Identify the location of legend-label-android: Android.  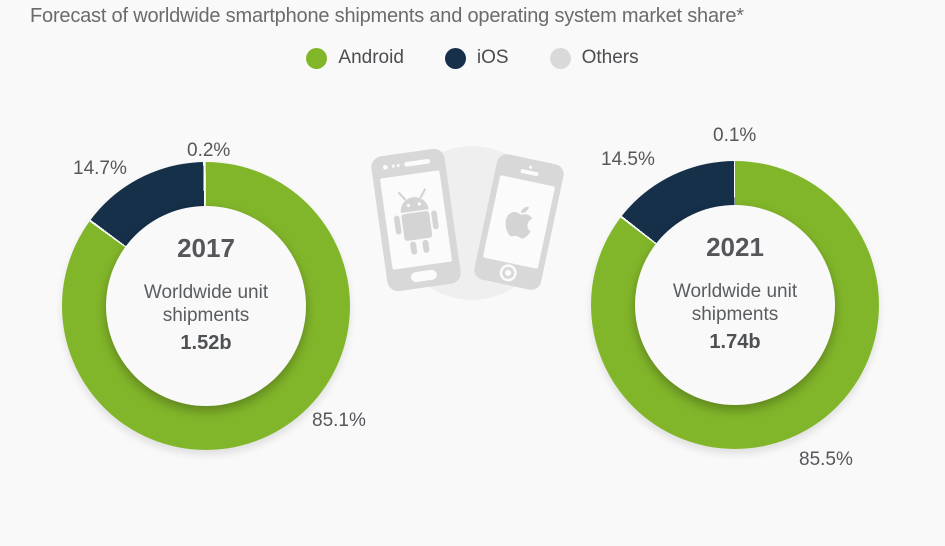
(371, 57).